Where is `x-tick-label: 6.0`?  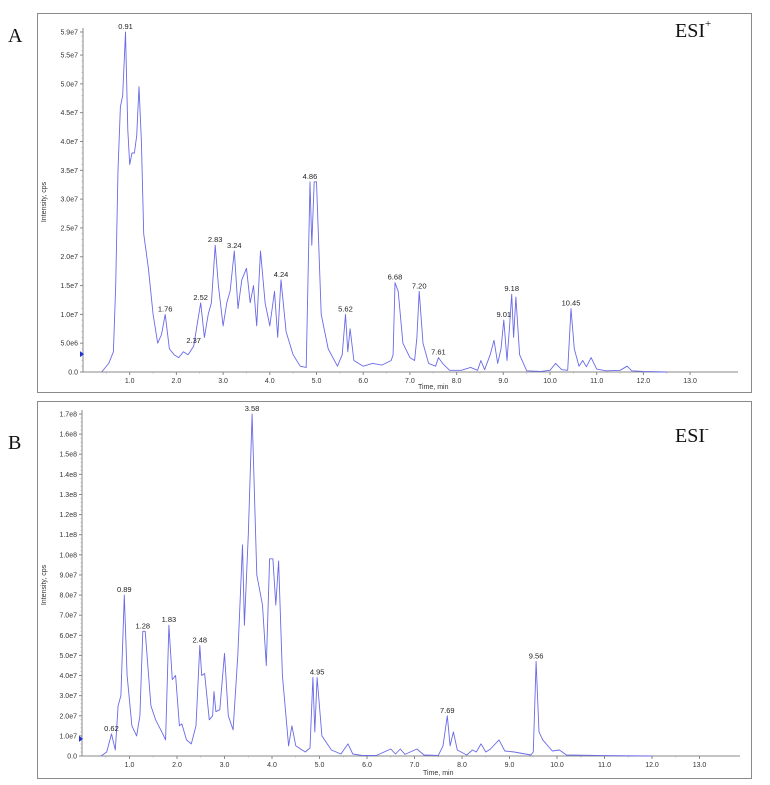 x-tick-label: 6.0 is located at coordinates (363, 381).